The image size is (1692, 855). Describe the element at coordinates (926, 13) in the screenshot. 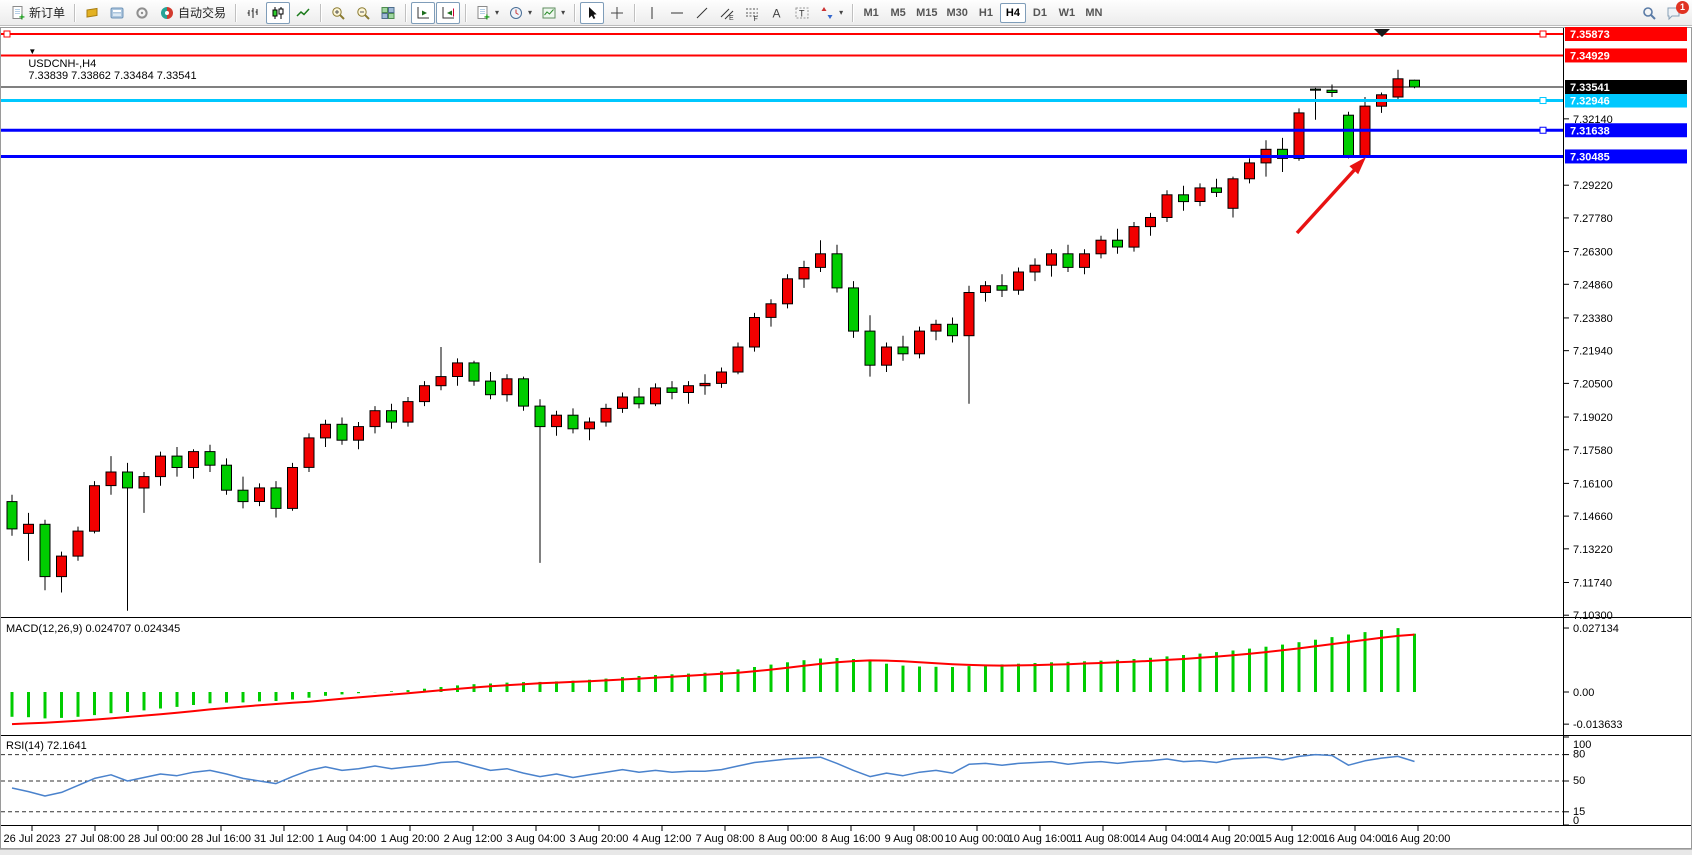

I see `timeframe-M15: M15` at that location.